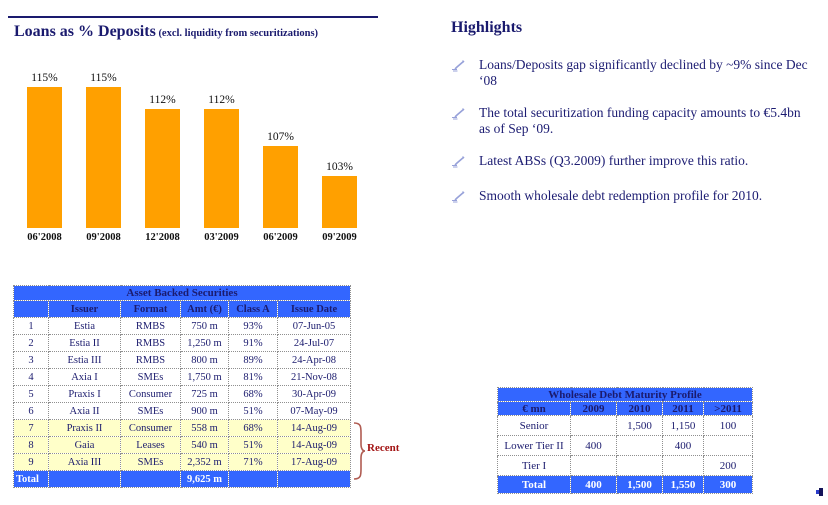  Describe the element at coordinates (204, 377) in the screenshot. I see `table-cell: 1,750 m` at that location.